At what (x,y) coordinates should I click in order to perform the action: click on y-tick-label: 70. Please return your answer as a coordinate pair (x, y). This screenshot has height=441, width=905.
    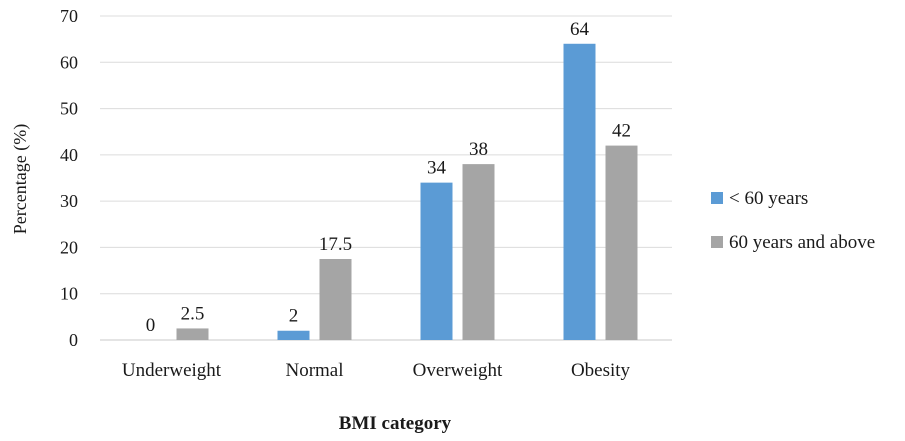
    Looking at the image, I should click on (69, 16).